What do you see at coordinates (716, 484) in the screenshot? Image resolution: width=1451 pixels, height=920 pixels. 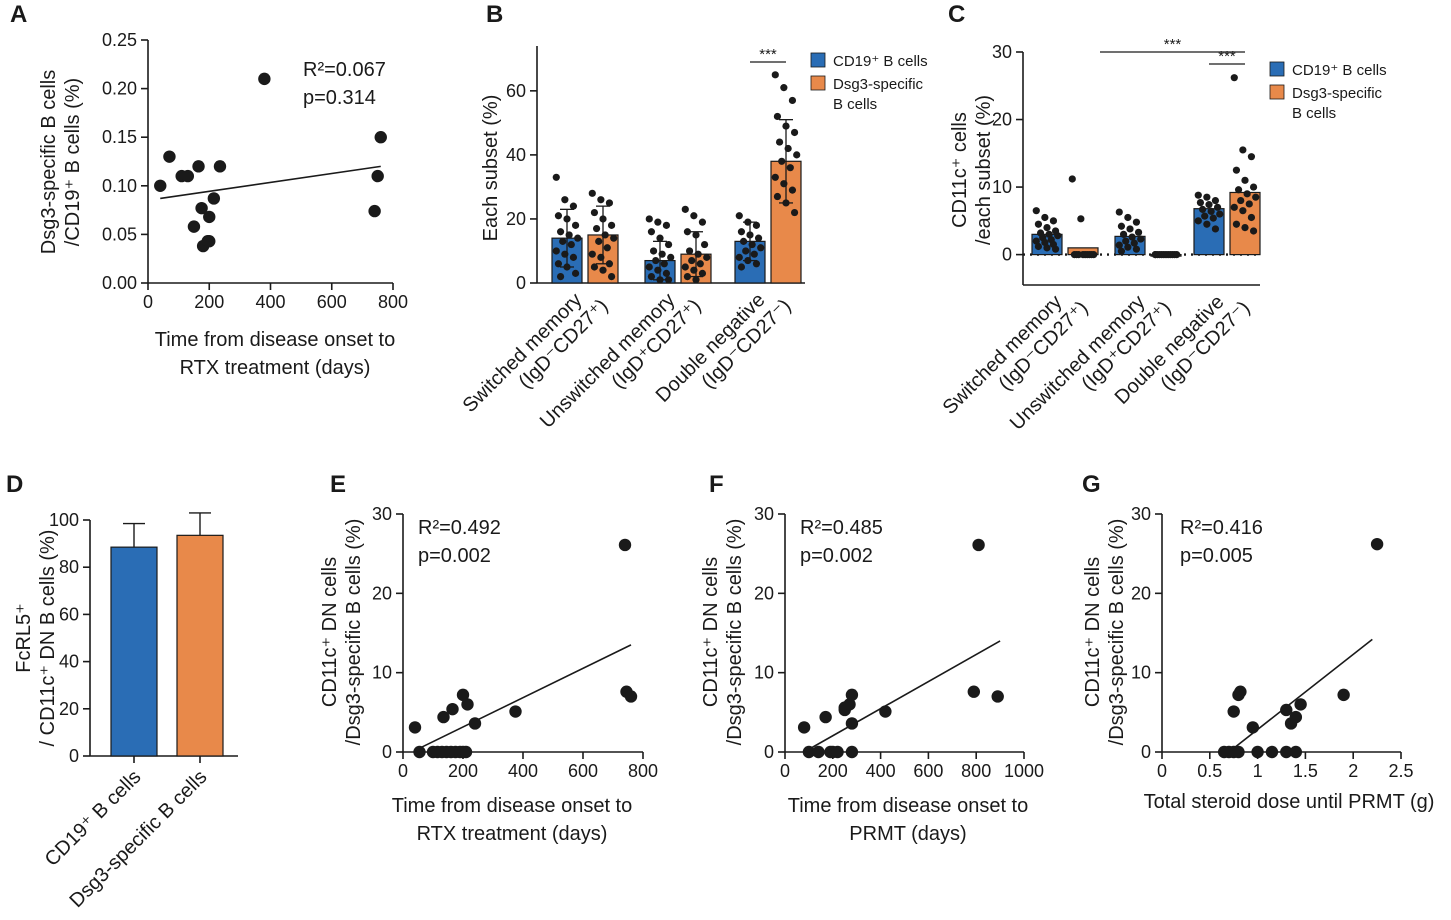 I see `panel-label: F` at bounding box center [716, 484].